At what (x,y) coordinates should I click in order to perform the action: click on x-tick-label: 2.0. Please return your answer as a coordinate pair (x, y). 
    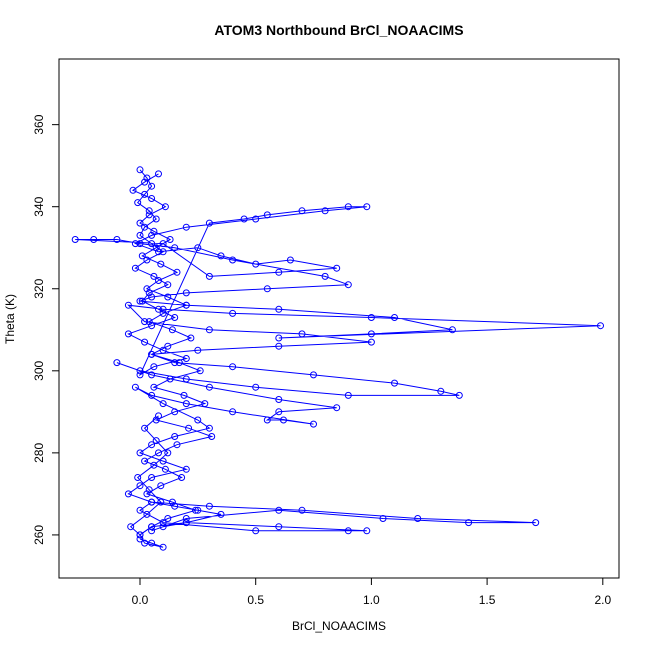
    Looking at the image, I should click on (602, 600).